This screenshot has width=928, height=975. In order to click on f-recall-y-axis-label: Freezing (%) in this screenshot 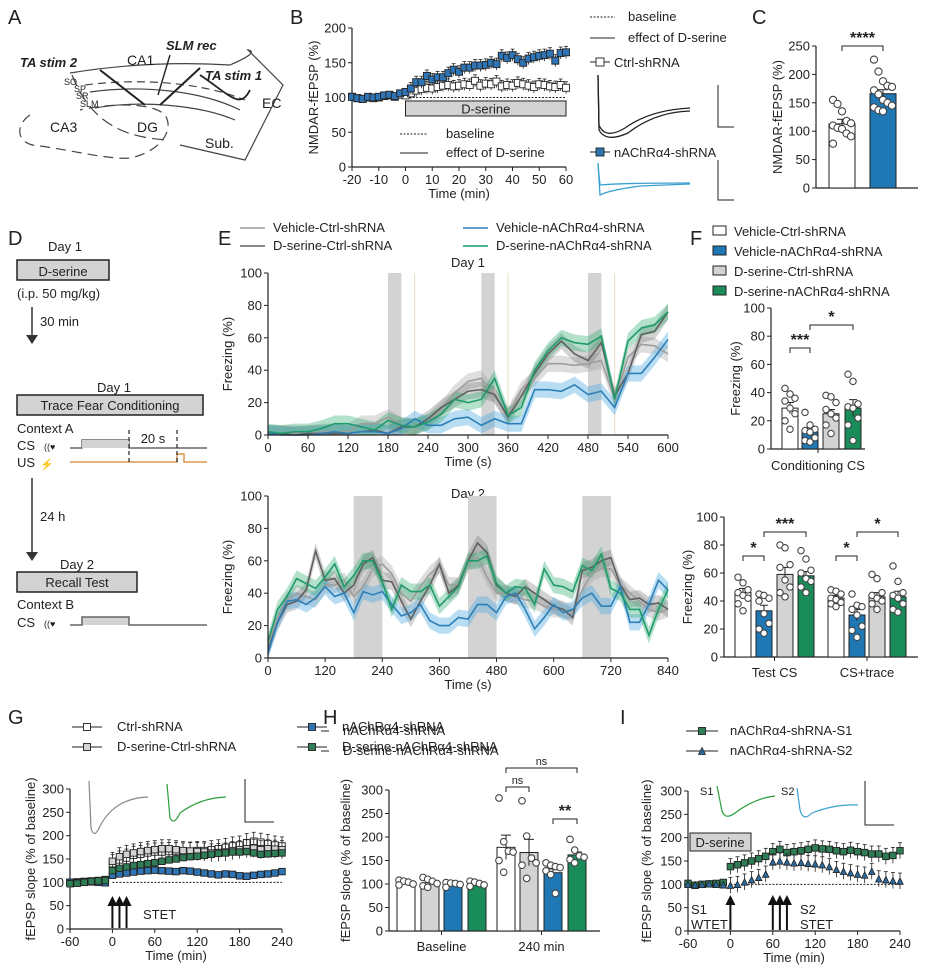, I will do `click(687, 587)`.